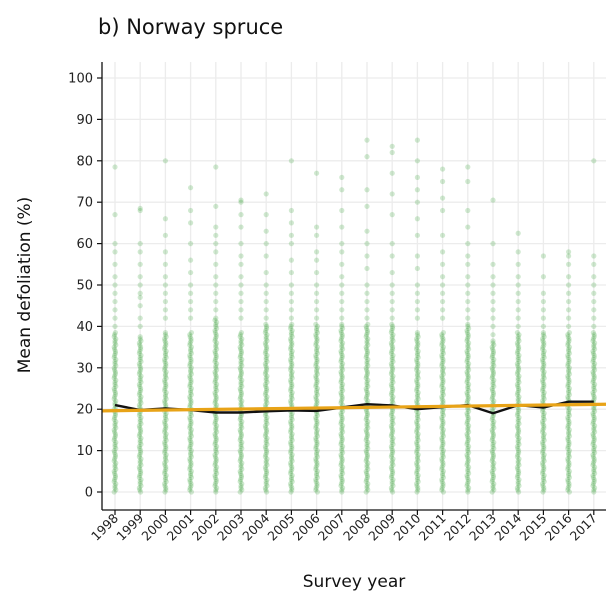 The height and width of the screenshot is (601, 614). Describe the element at coordinates (104, 526) in the screenshot. I see `x-tick-label: 1998` at that location.